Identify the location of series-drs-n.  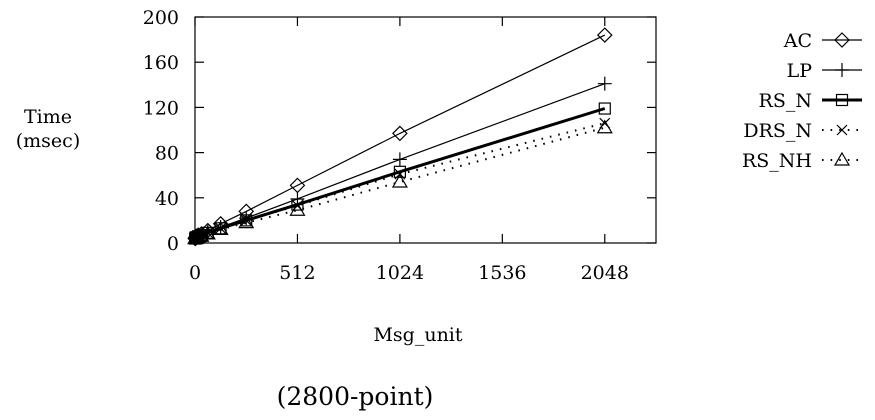
(400, 180).